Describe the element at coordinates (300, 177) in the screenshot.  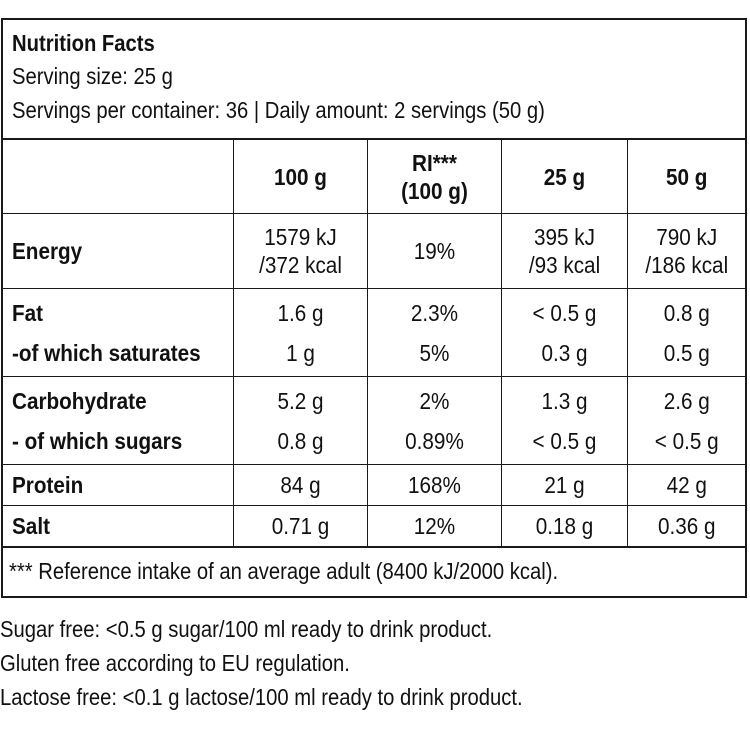
I see `column-header-100g: 100 g` at that location.